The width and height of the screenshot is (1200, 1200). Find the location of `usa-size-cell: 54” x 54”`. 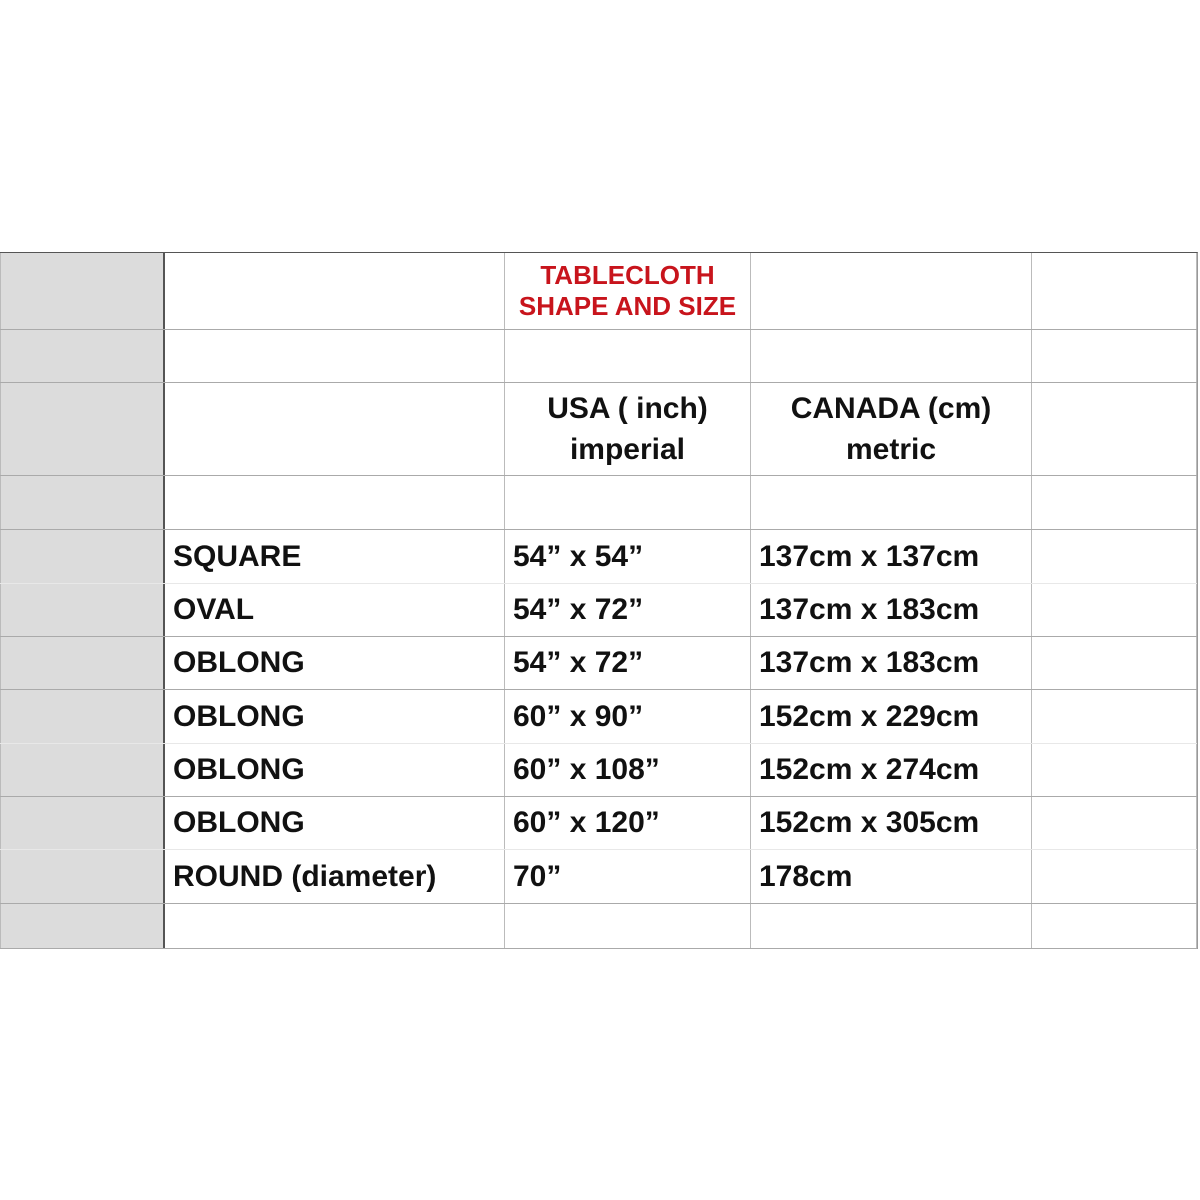

usa-size-cell: 54” x 54” is located at coordinates (628, 556).